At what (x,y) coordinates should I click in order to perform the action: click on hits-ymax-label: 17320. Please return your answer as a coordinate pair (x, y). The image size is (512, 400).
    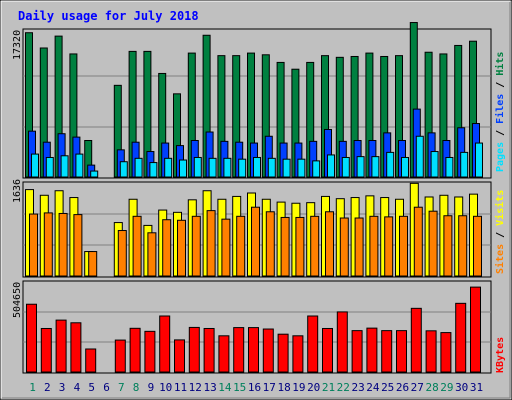
    Looking at the image, I should click on (17, 45).